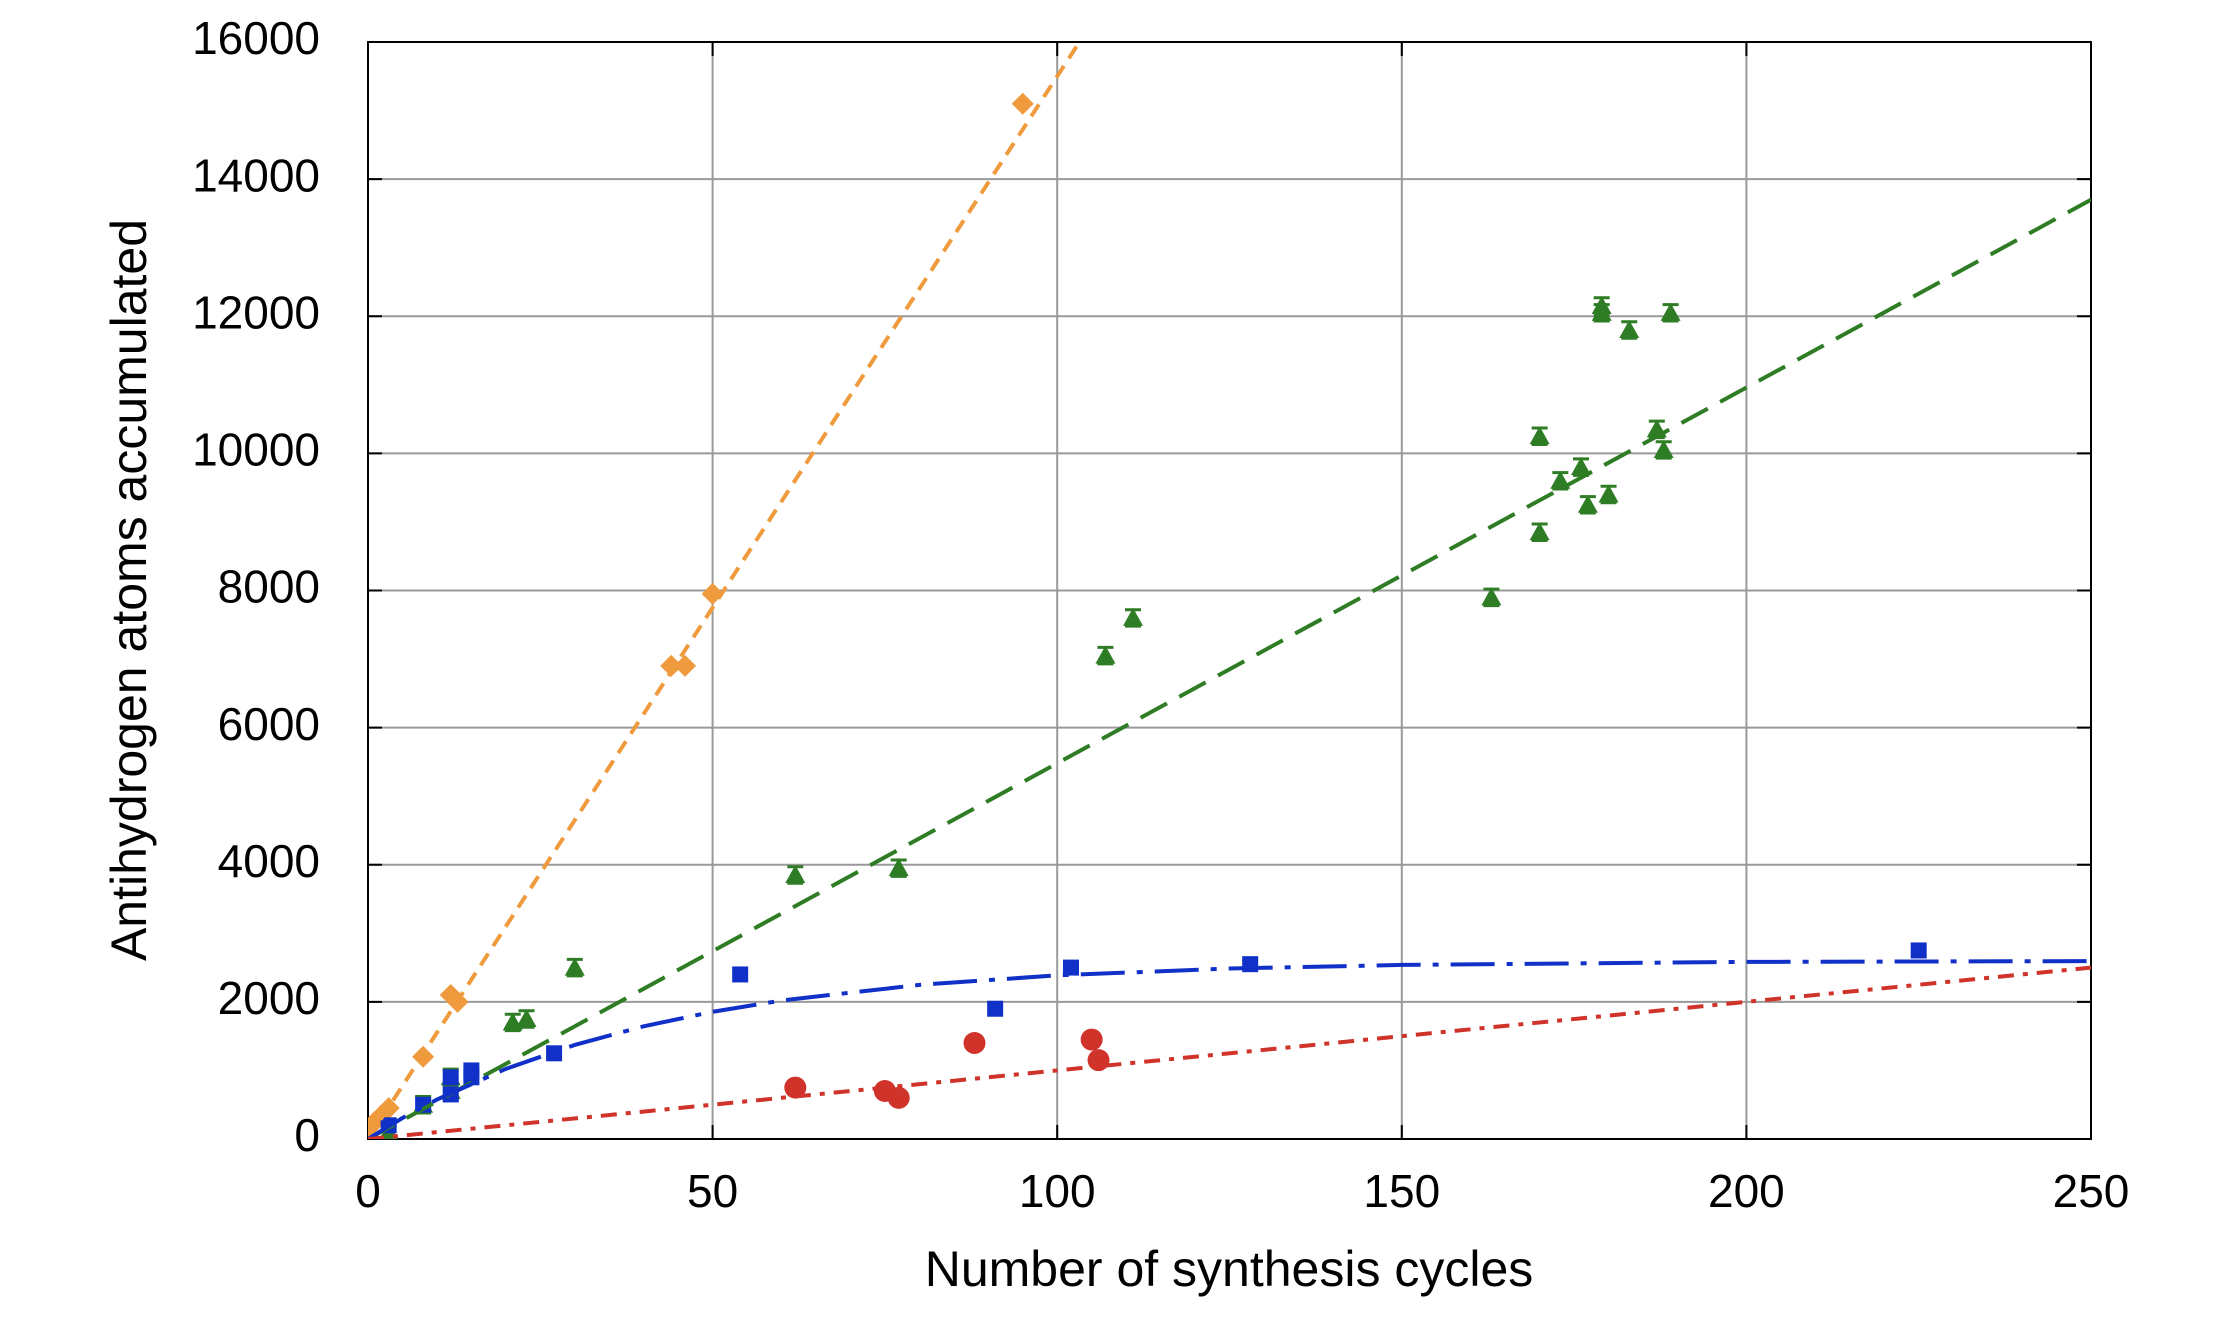 The height and width of the screenshot is (1318, 2236). I want to click on y-tick-label: 2000, so click(269, 998).